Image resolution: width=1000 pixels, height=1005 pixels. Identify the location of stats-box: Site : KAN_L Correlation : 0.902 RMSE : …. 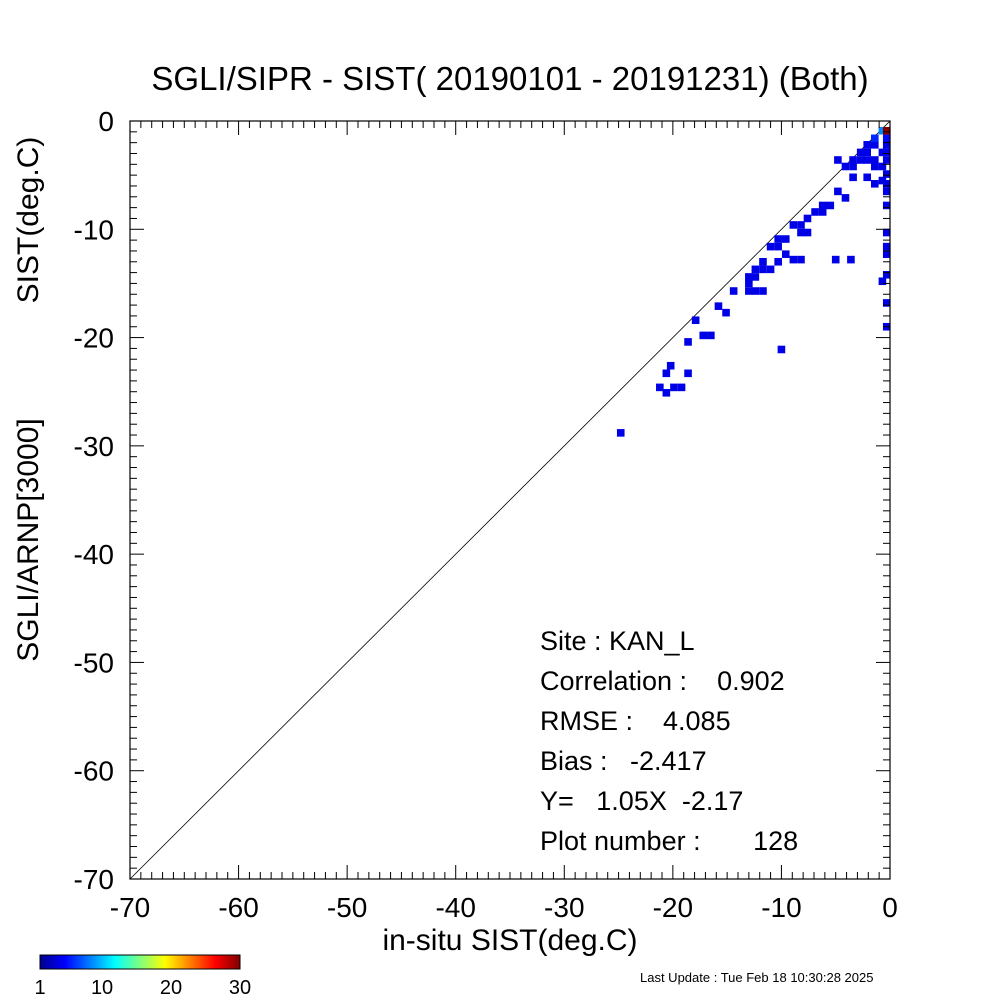
(669, 741).